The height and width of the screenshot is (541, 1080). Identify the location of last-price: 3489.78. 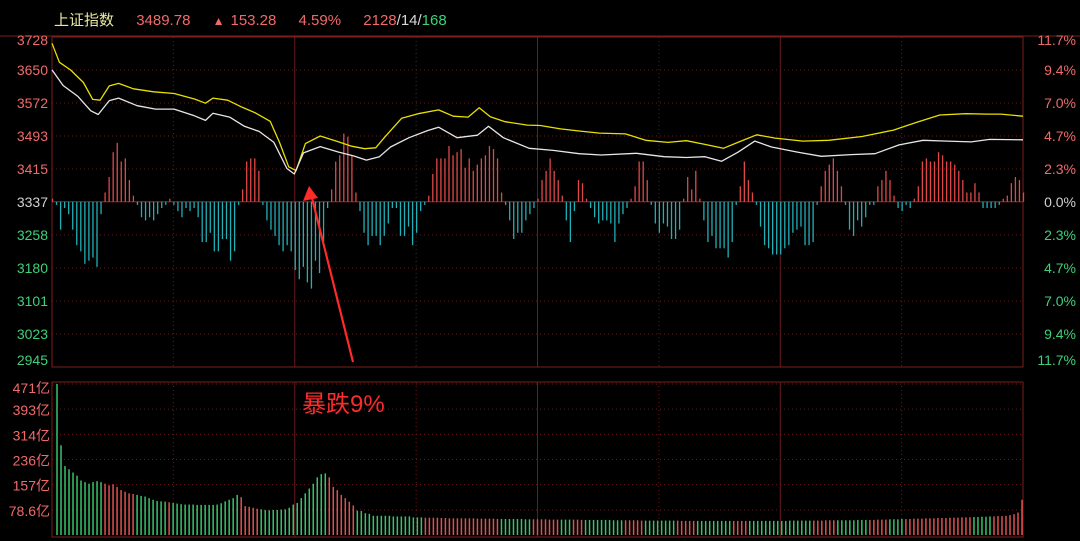
(163, 20).